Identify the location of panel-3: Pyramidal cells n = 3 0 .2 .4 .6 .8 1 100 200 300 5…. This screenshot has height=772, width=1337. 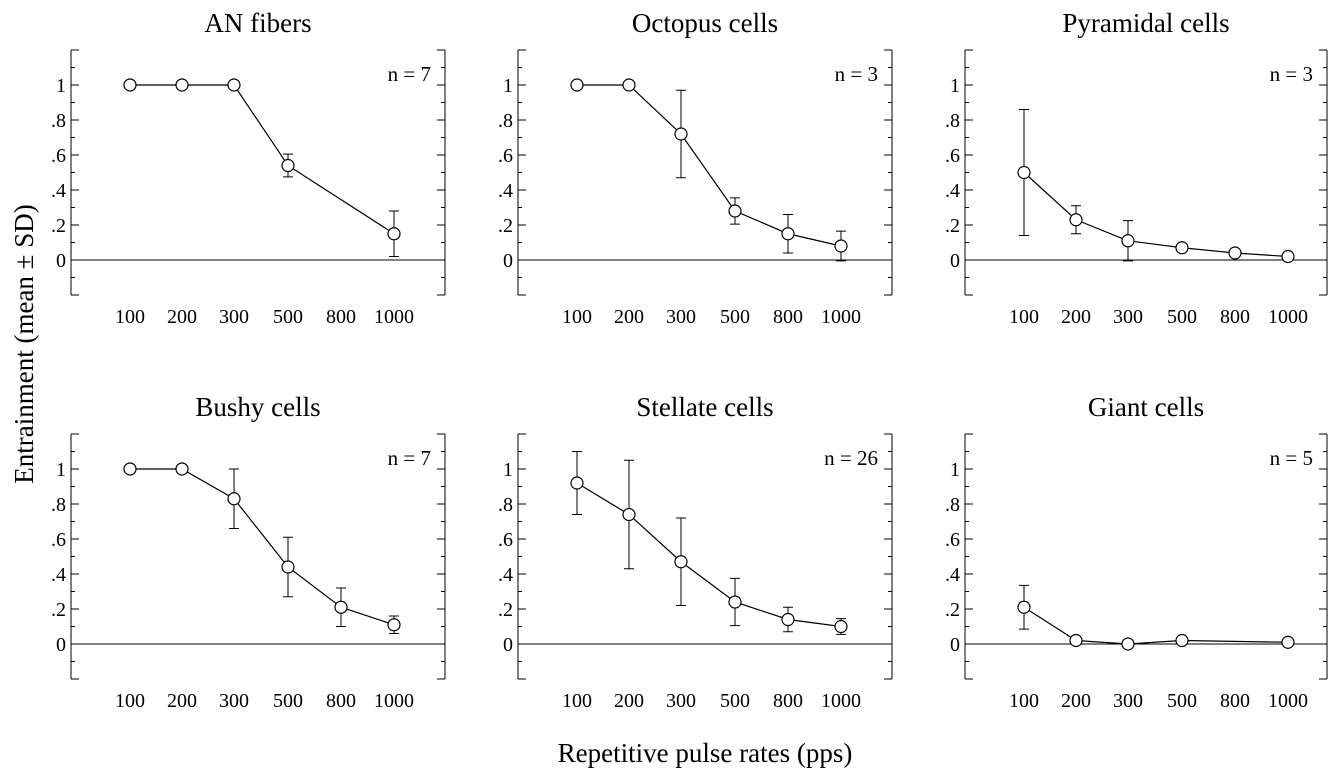
(1136, 168).